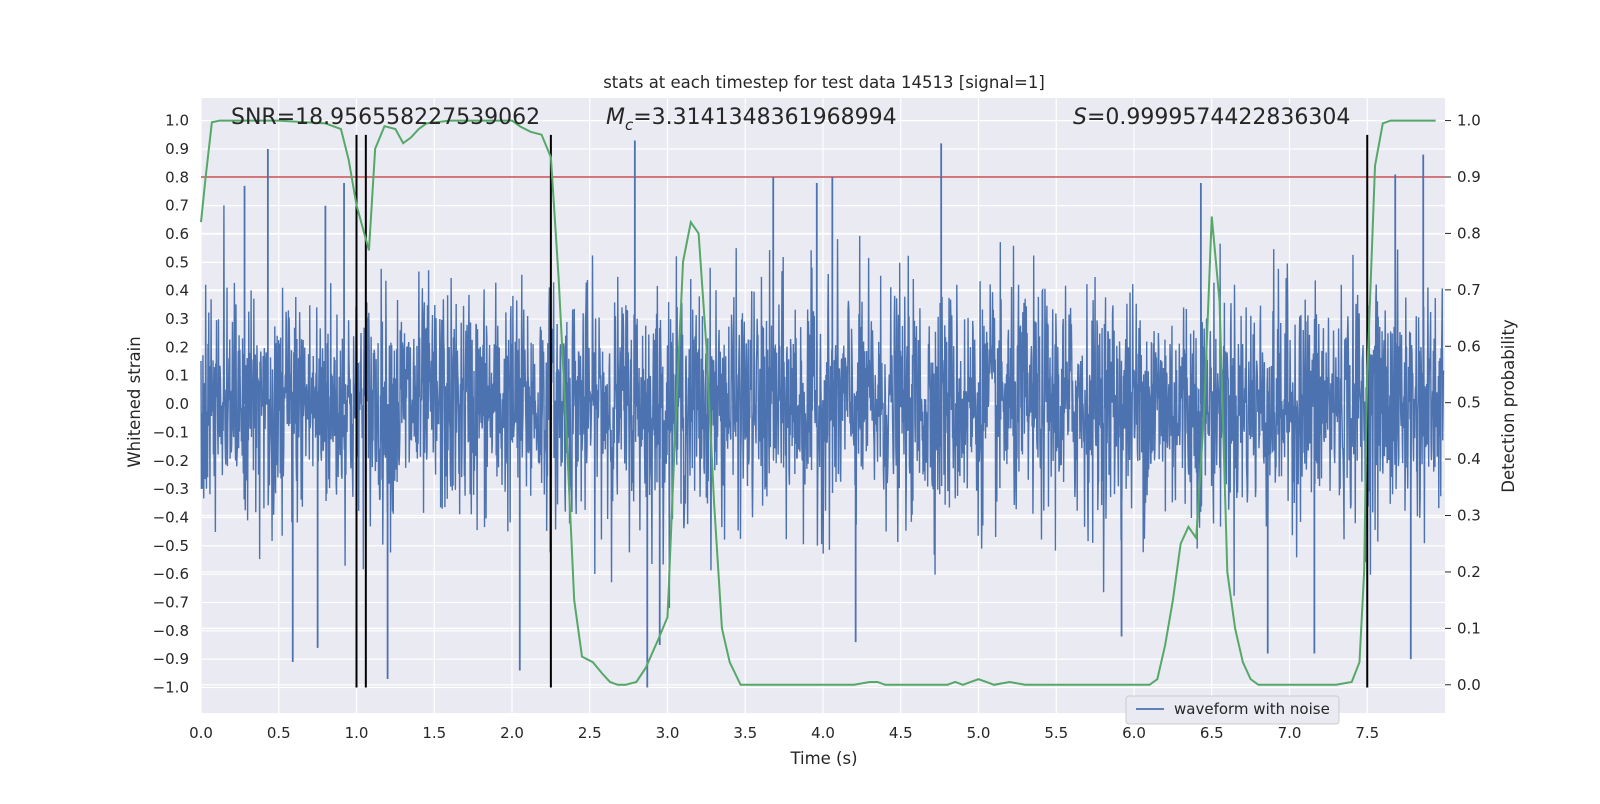 The height and width of the screenshot is (804, 1600). I want to click on y-tick-label: 0.3, so click(177, 319).